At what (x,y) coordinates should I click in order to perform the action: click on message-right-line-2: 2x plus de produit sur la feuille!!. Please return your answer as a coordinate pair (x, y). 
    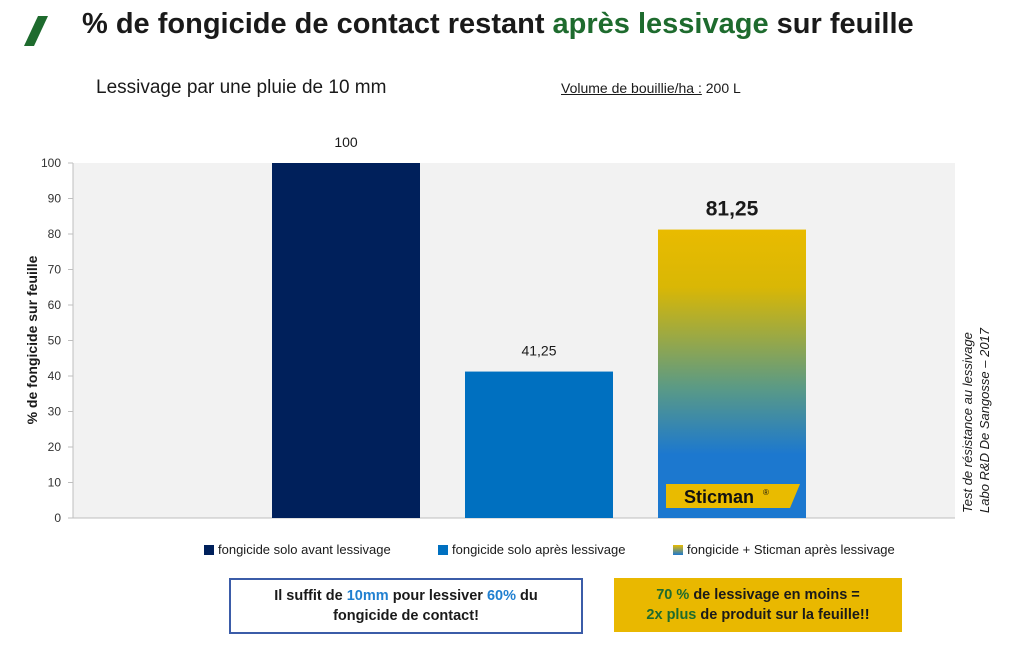
    Looking at the image, I should click on (758, 615).